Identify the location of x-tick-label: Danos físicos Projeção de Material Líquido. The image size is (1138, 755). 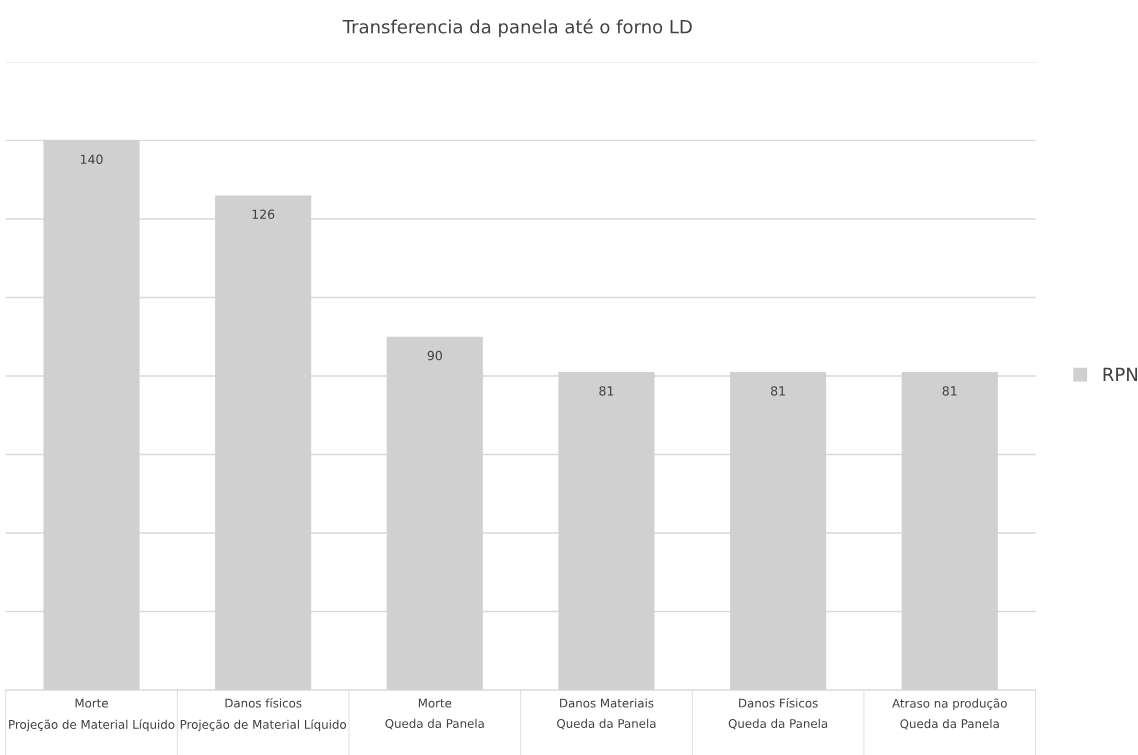
(263, 714).